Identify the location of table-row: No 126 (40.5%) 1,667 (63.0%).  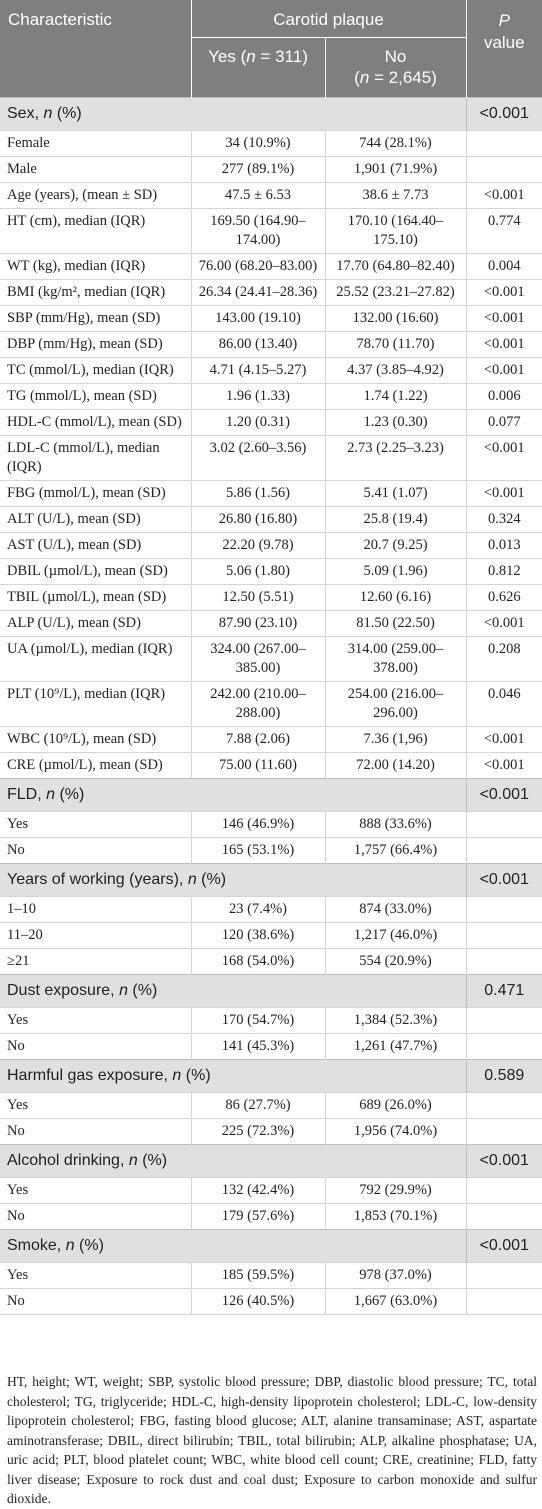
(271, 1301).